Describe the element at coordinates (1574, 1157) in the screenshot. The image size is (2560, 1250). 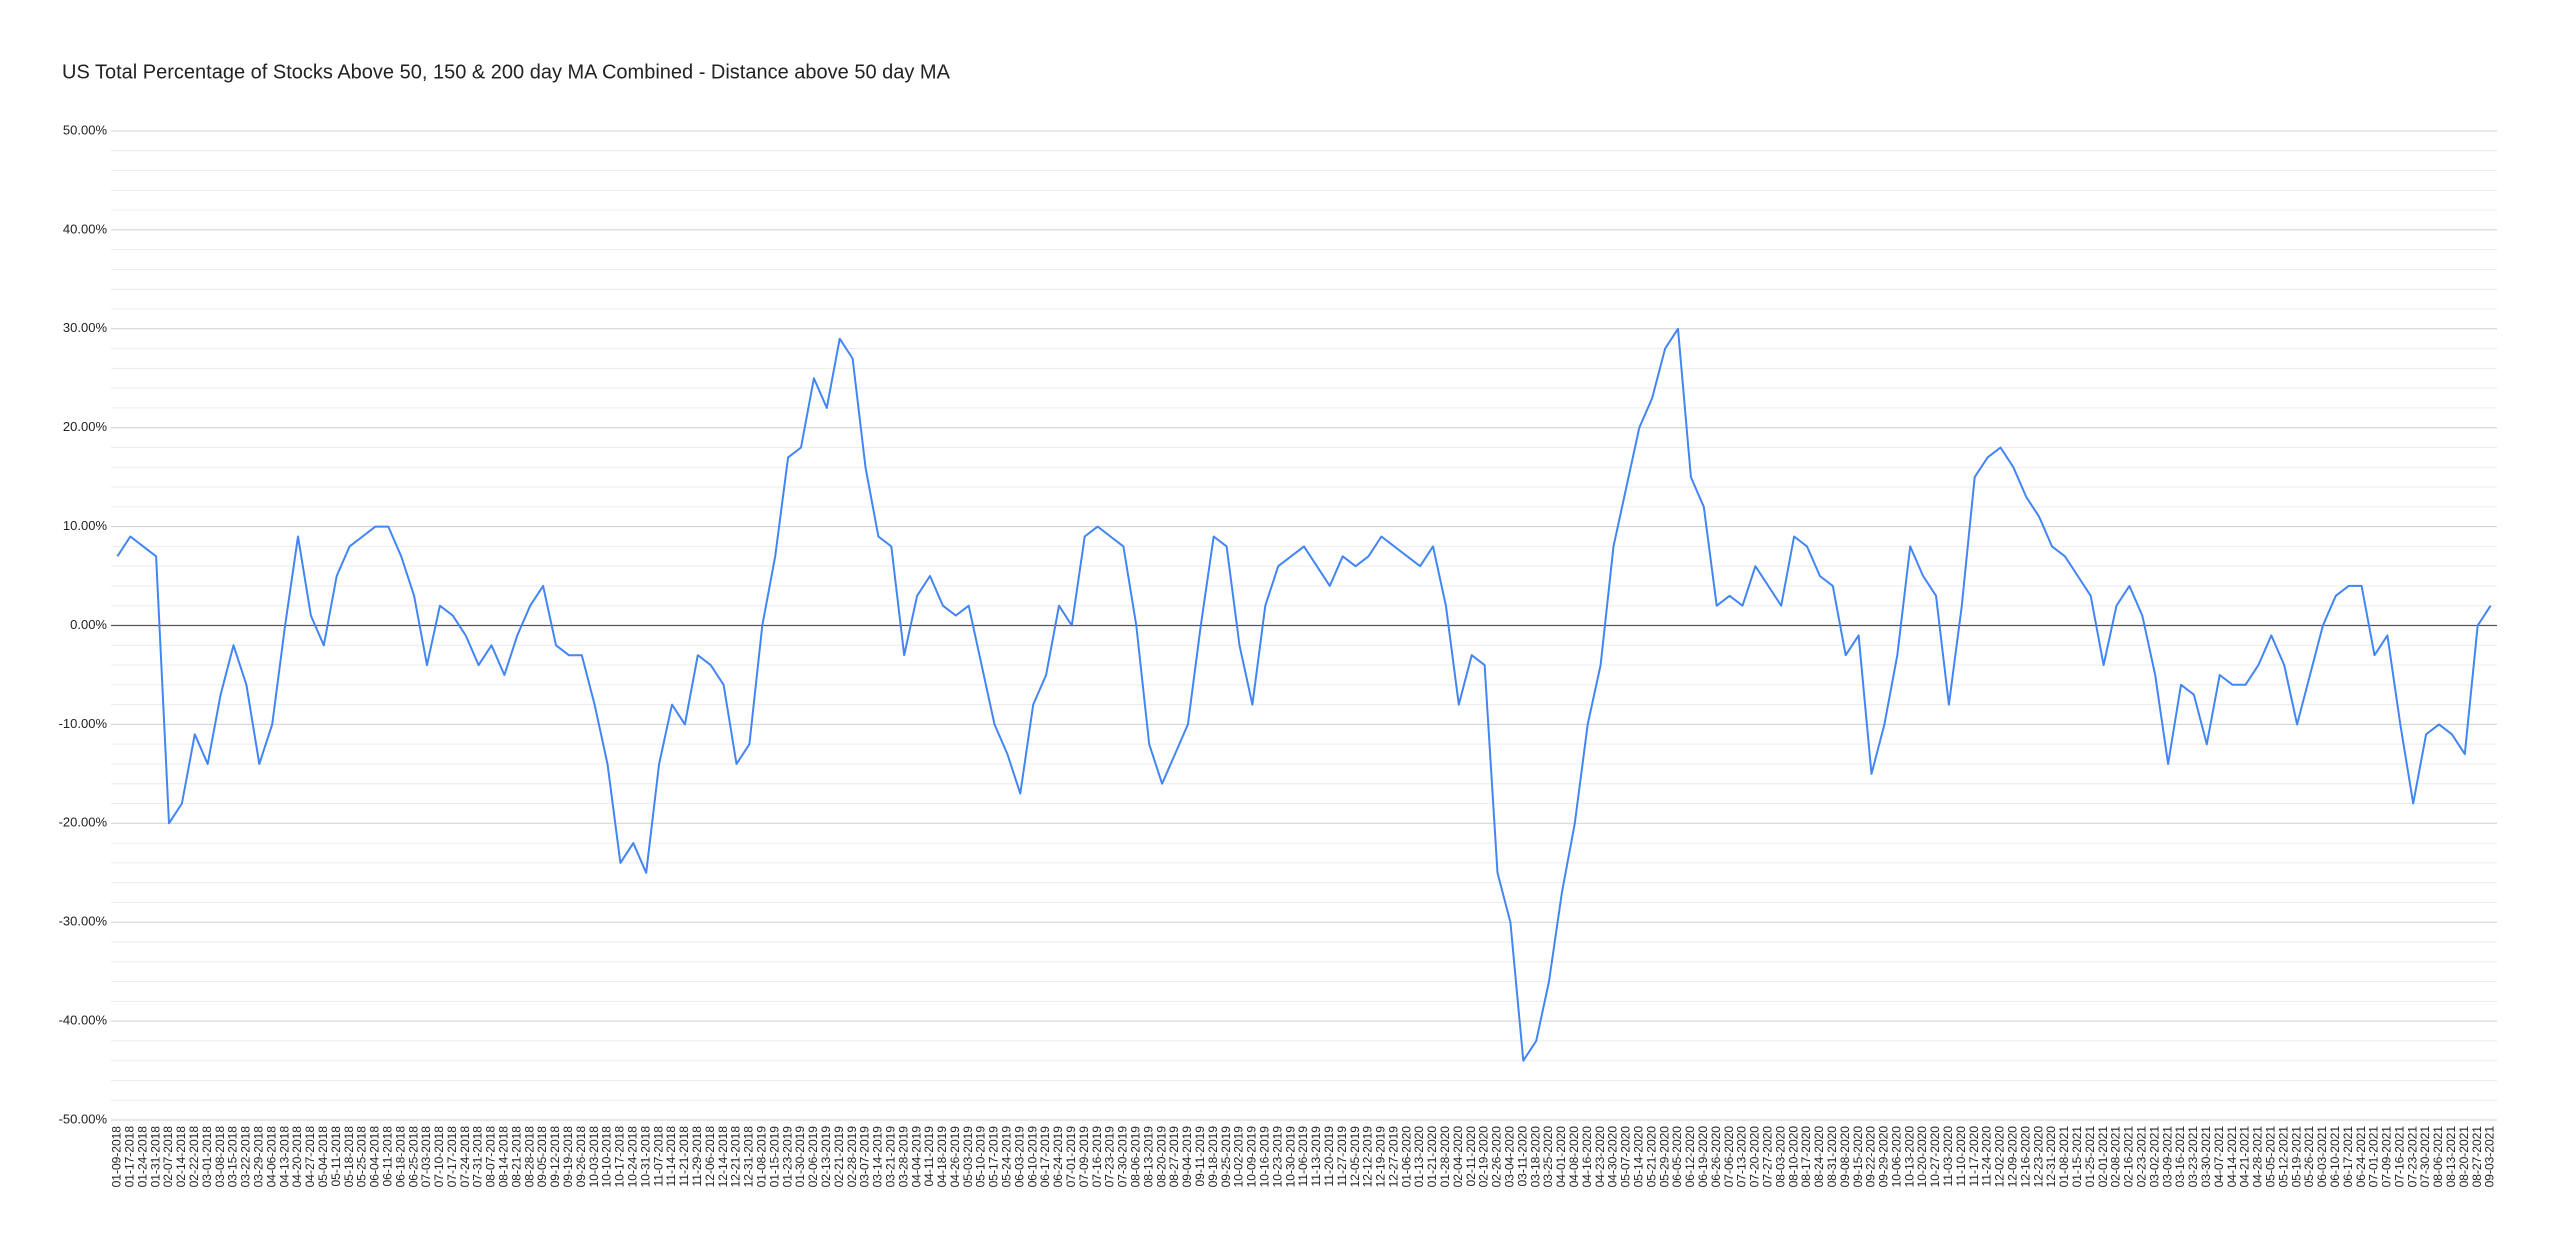
I see `x-tick-label: 04-08-2020` at that location.